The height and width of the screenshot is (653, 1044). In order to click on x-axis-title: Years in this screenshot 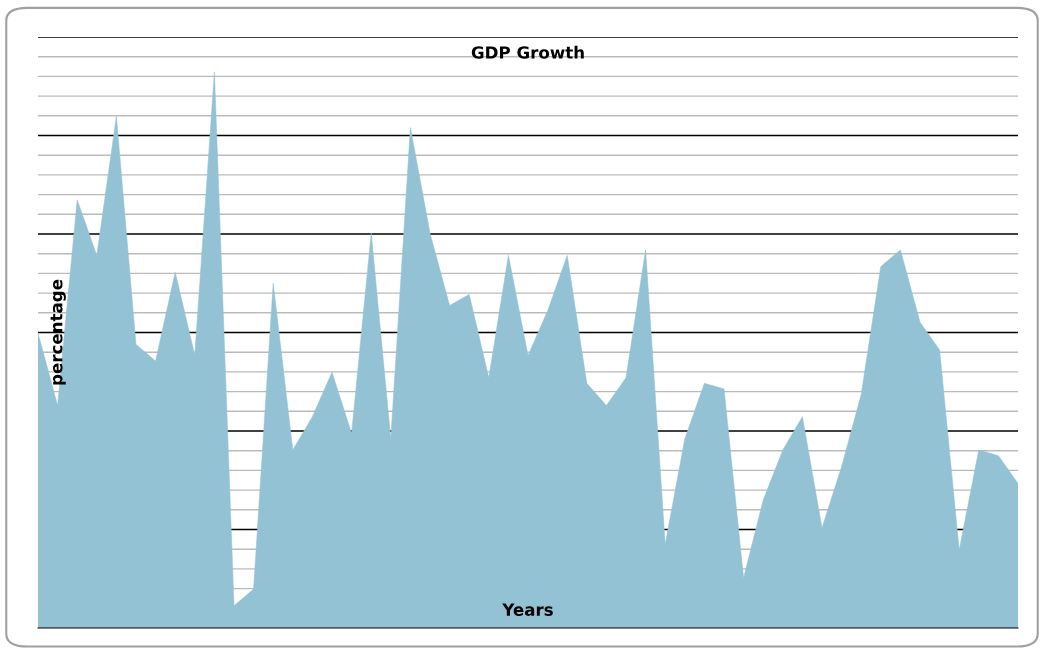, I will do `click(527, 609)`.